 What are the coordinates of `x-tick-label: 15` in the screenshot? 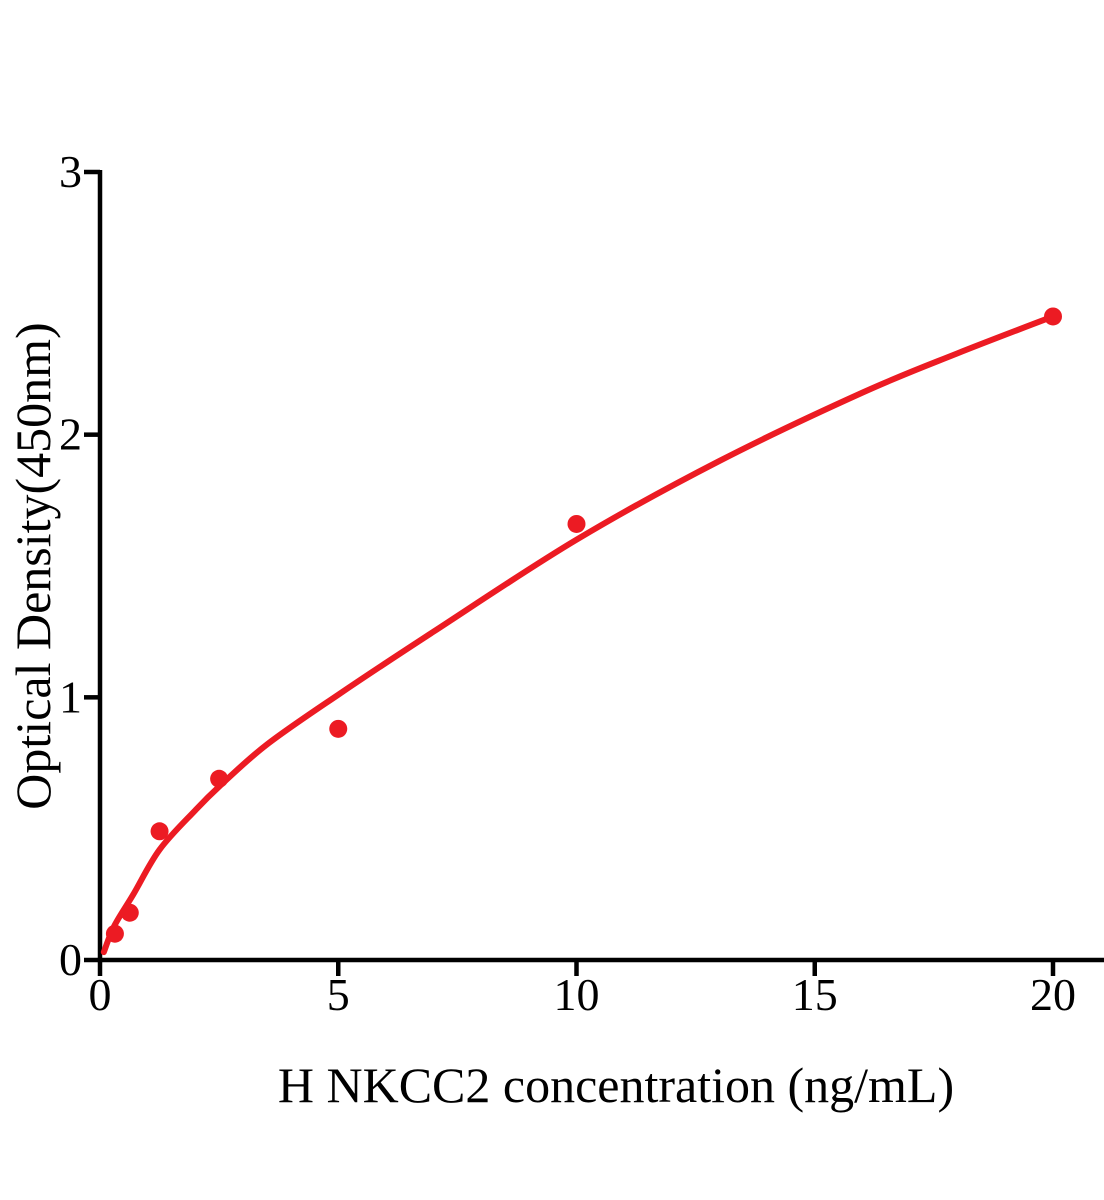 It's located at (815, 994).